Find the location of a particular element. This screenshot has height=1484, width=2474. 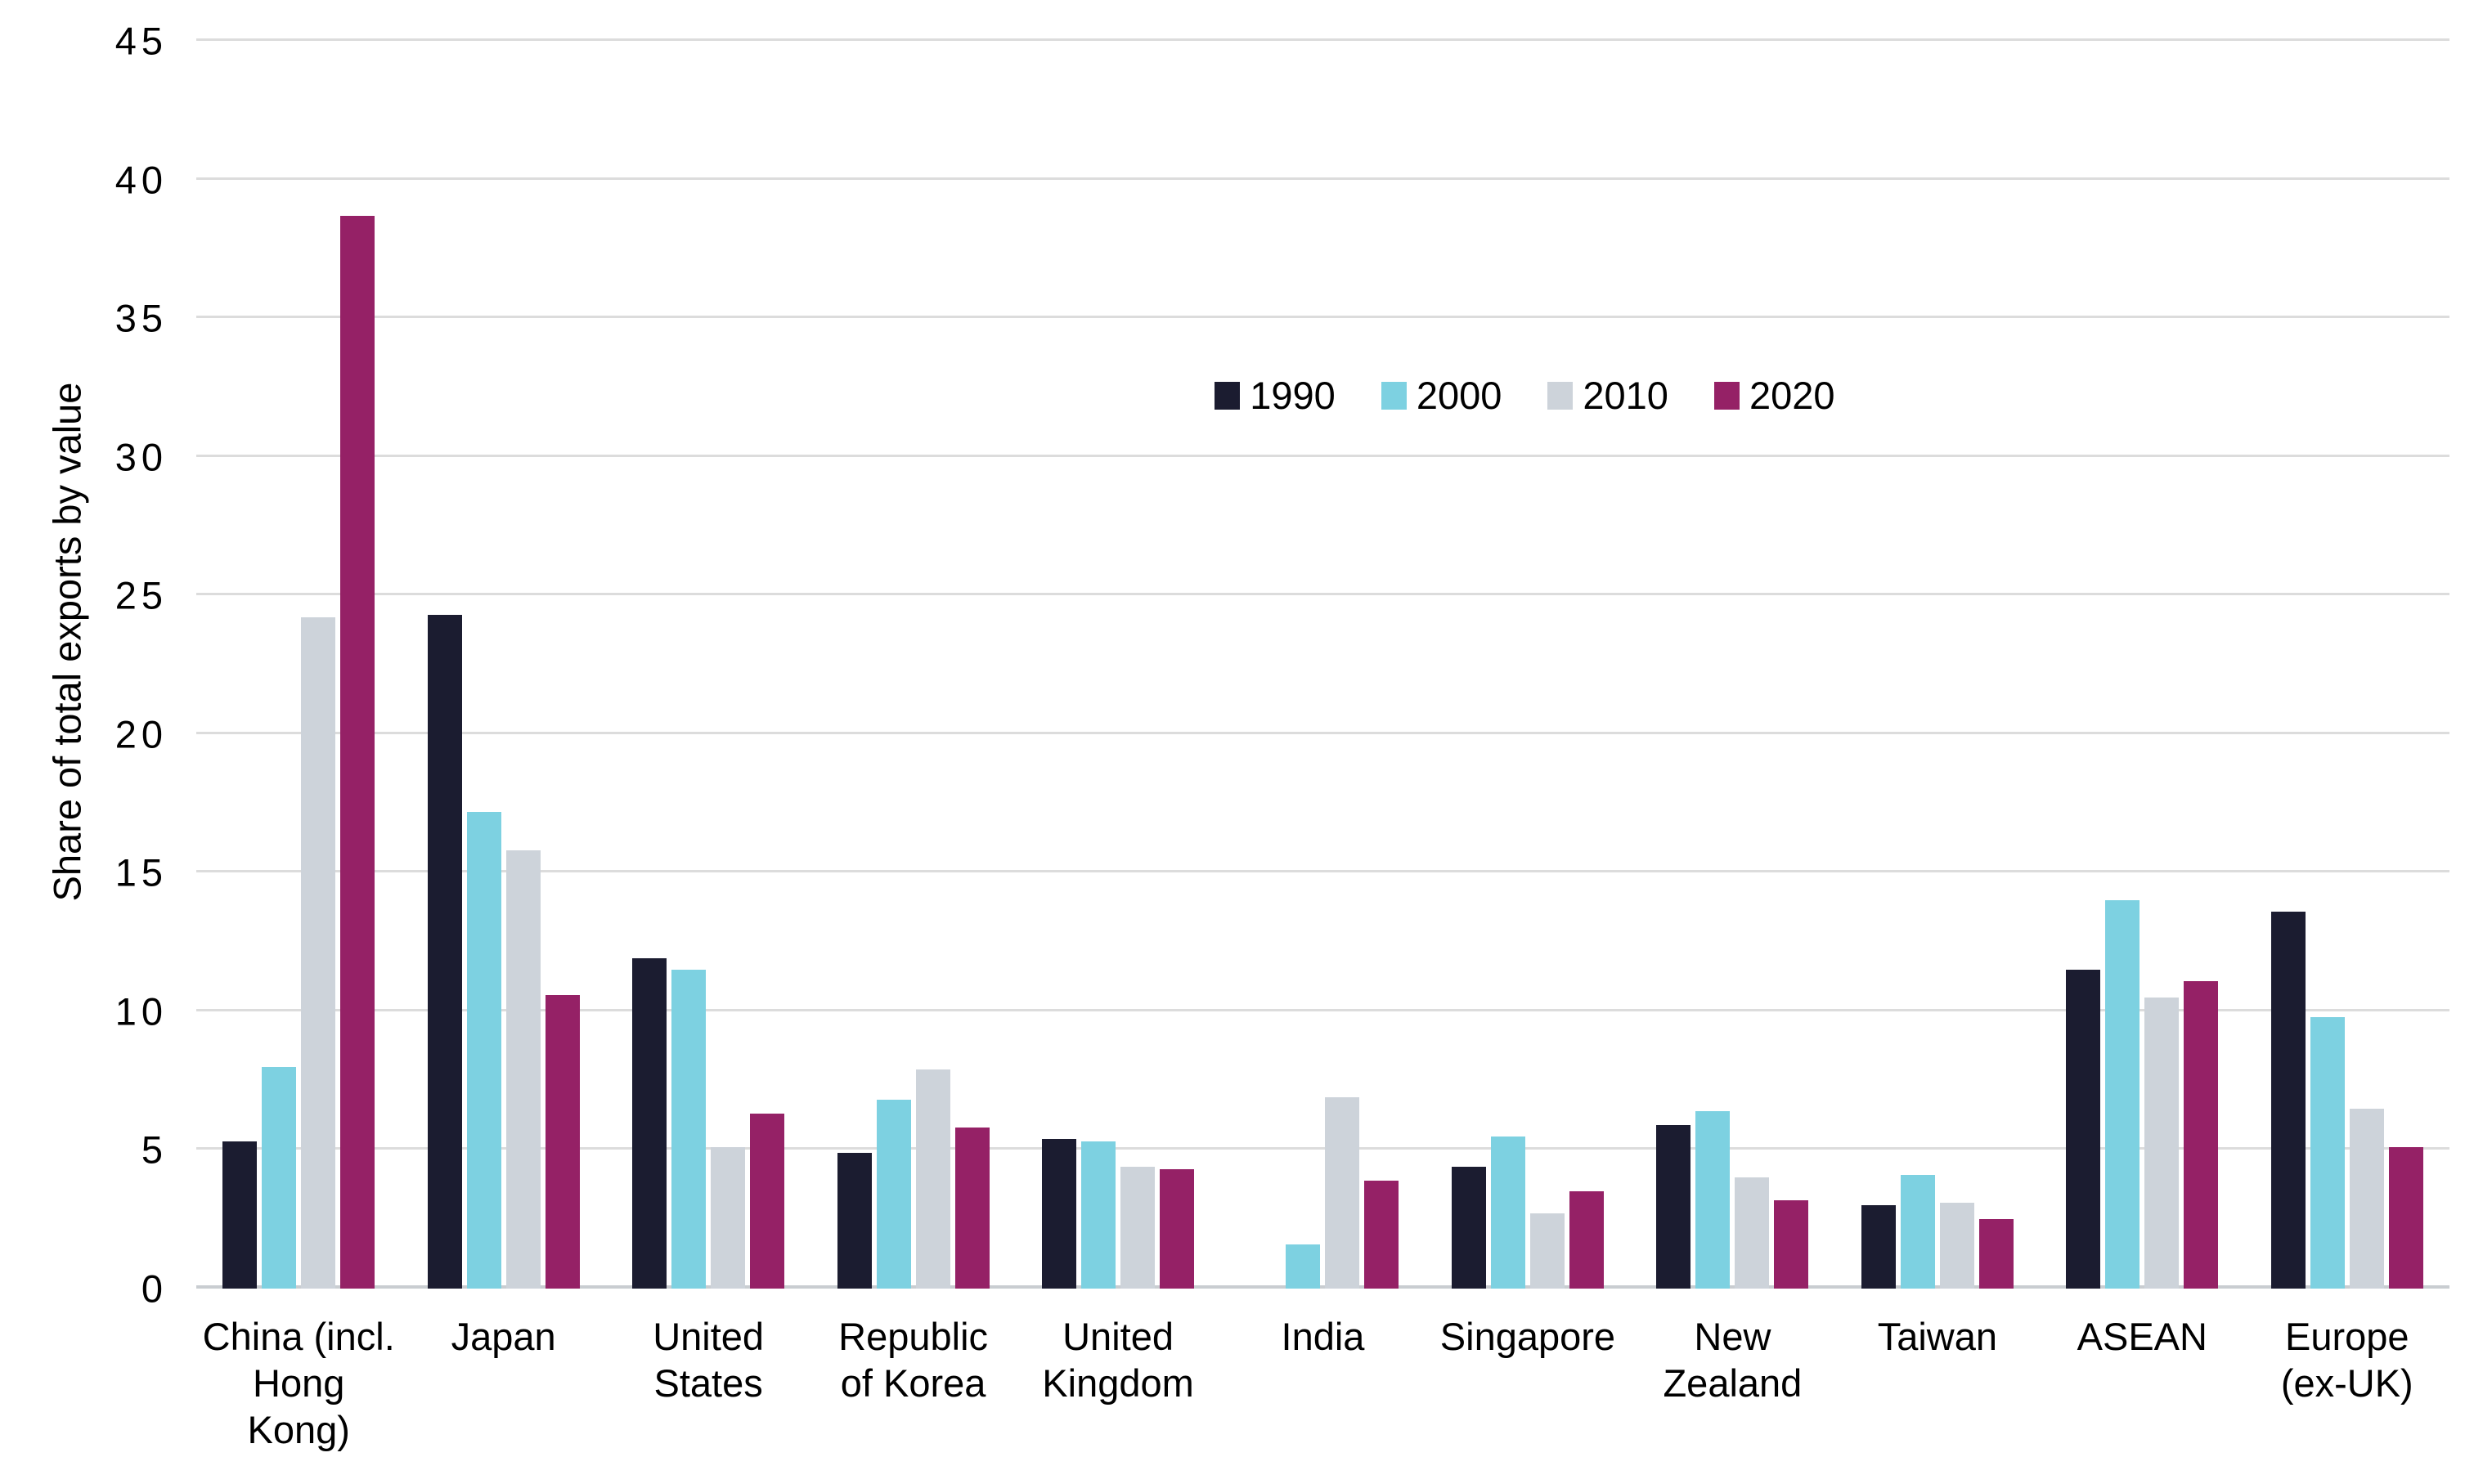

x-category-label: United Kingdom is located at coordinates (1118, 1383).